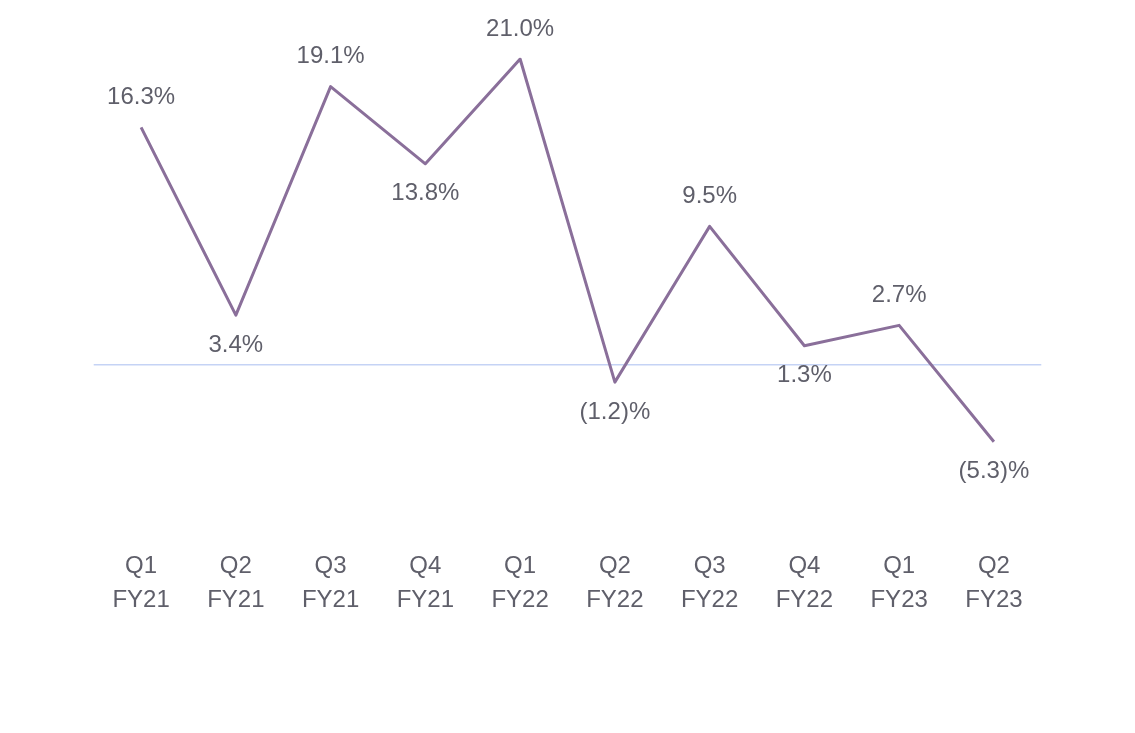 The width and height of the screenshot is (1135, 733). What do you see at coordinates (520, 27) in the screenshot?
I see `data-label: 21.0%` at bounding box center [520, 27].